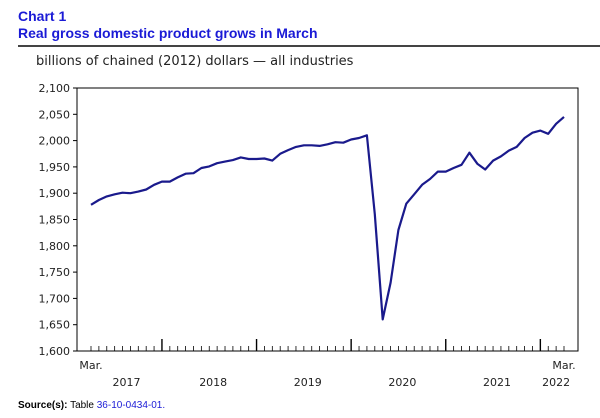 The width and height of the screenshot is (600, 418). What do you see at coordinates (82, 405) in the screenshot?
I see `source-text: Table` at bounding box center [82, 405].